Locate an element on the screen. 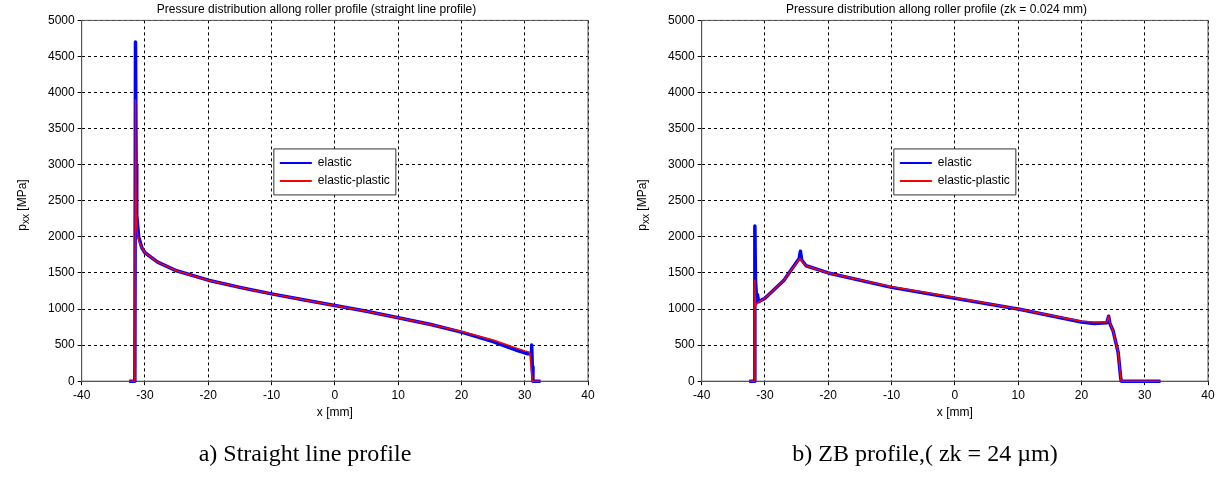 The image size is (1230, 497). text: a) Straight line profile is located at coordinates (305, 453).